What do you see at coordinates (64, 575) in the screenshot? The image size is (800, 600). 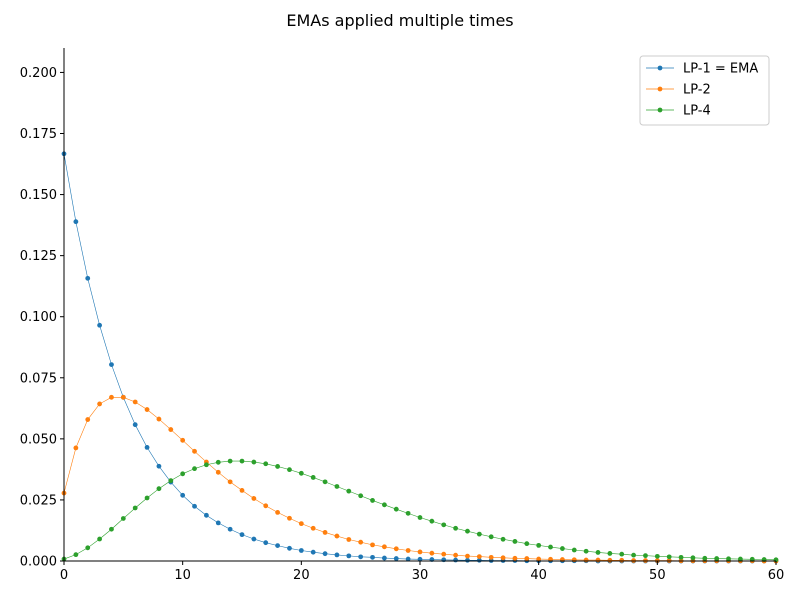 I see `x-tick-label: 0` at bounding box center [64, 575].